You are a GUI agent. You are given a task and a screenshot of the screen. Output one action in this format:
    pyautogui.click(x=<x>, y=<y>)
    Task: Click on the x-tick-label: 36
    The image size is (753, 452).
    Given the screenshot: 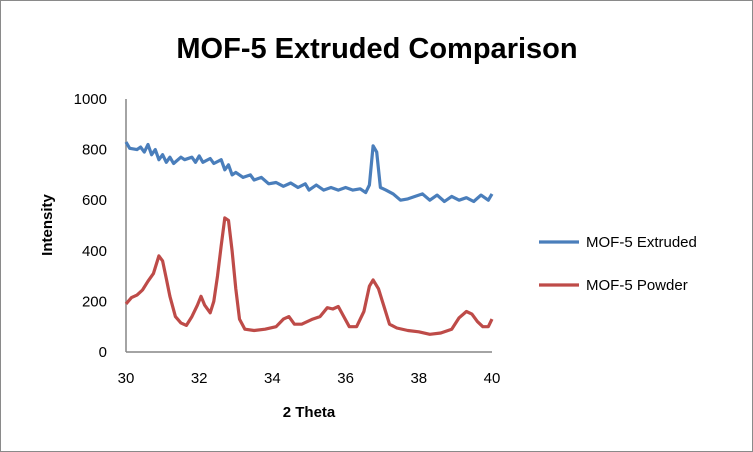 What is the action you would take?
    pyautogui.click(x=345, y=378)
    